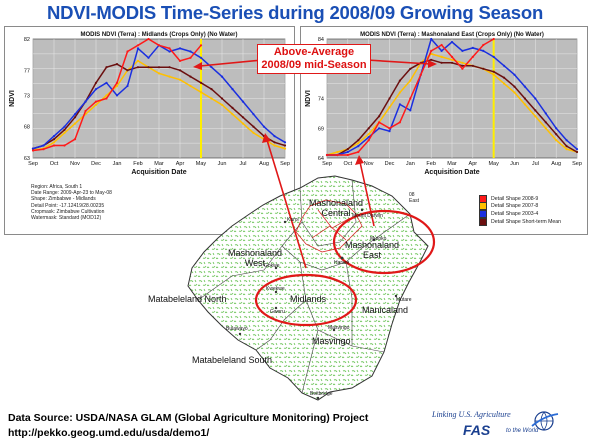 Image resolution: width=590 pixels, height=441 pixels. I want to click on town-label: Karoi, so click(293, 220).